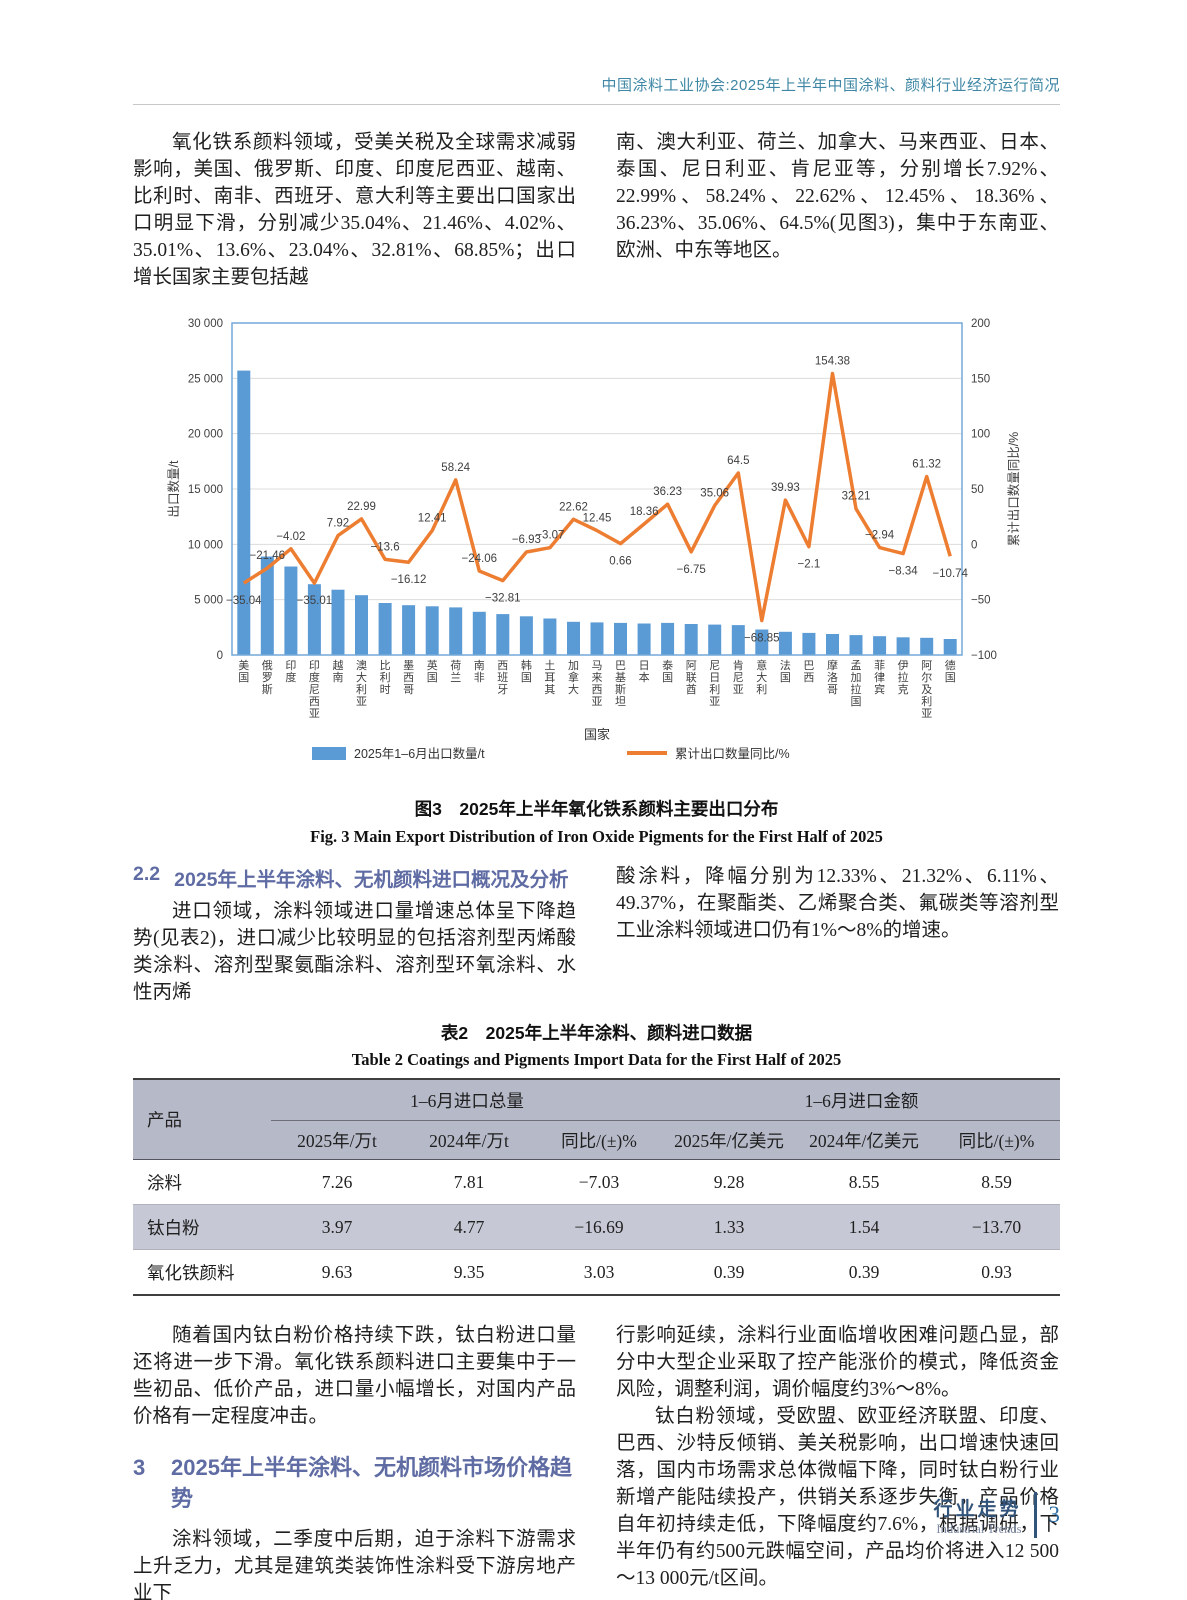 This screenshot has height=1600, width=1187. What do you see at coordinates (408, 677) in the screenshot?
I see `svg-text: 墨西哥` at bounding box center [408, 677].